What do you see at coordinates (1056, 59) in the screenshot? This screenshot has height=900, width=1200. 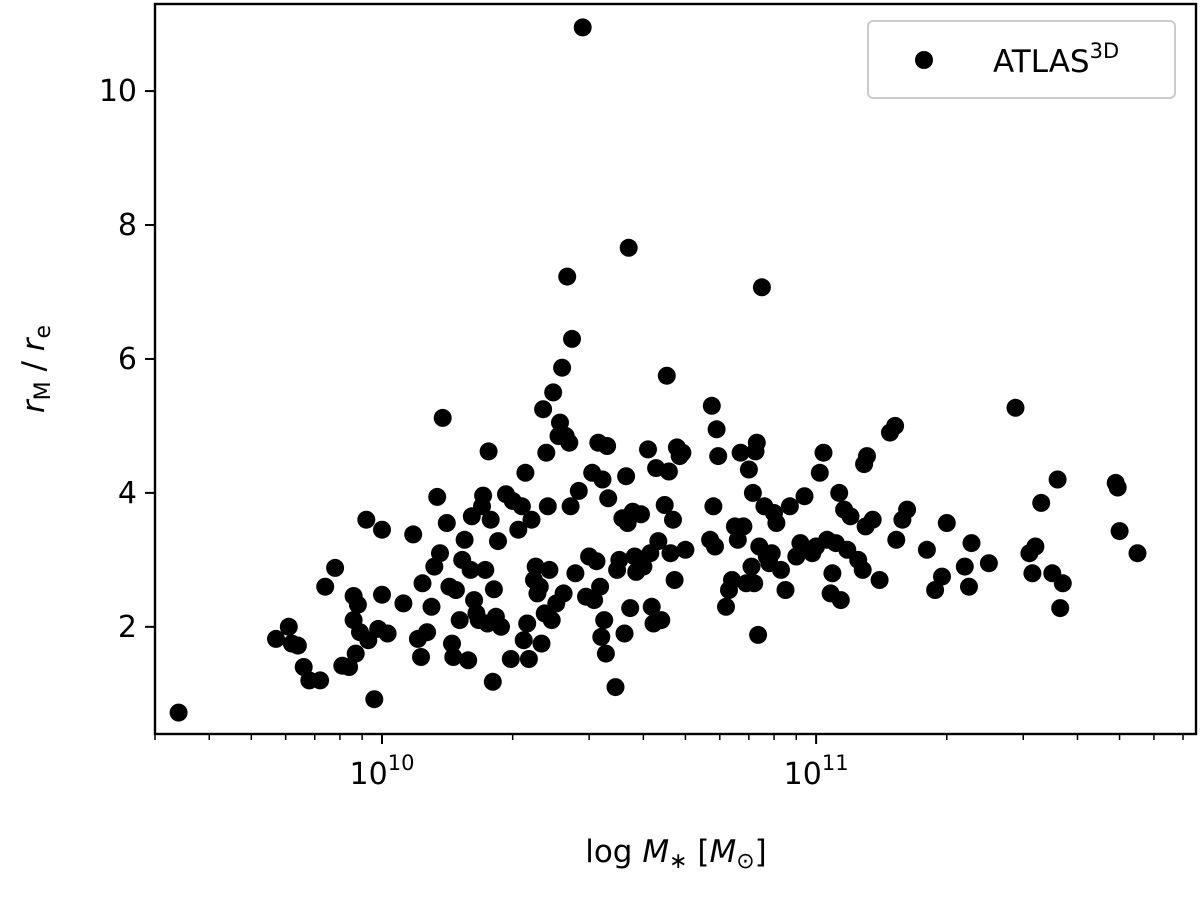 I see `legend-label: ATLAS3D` at bounding box center [1056, 59].